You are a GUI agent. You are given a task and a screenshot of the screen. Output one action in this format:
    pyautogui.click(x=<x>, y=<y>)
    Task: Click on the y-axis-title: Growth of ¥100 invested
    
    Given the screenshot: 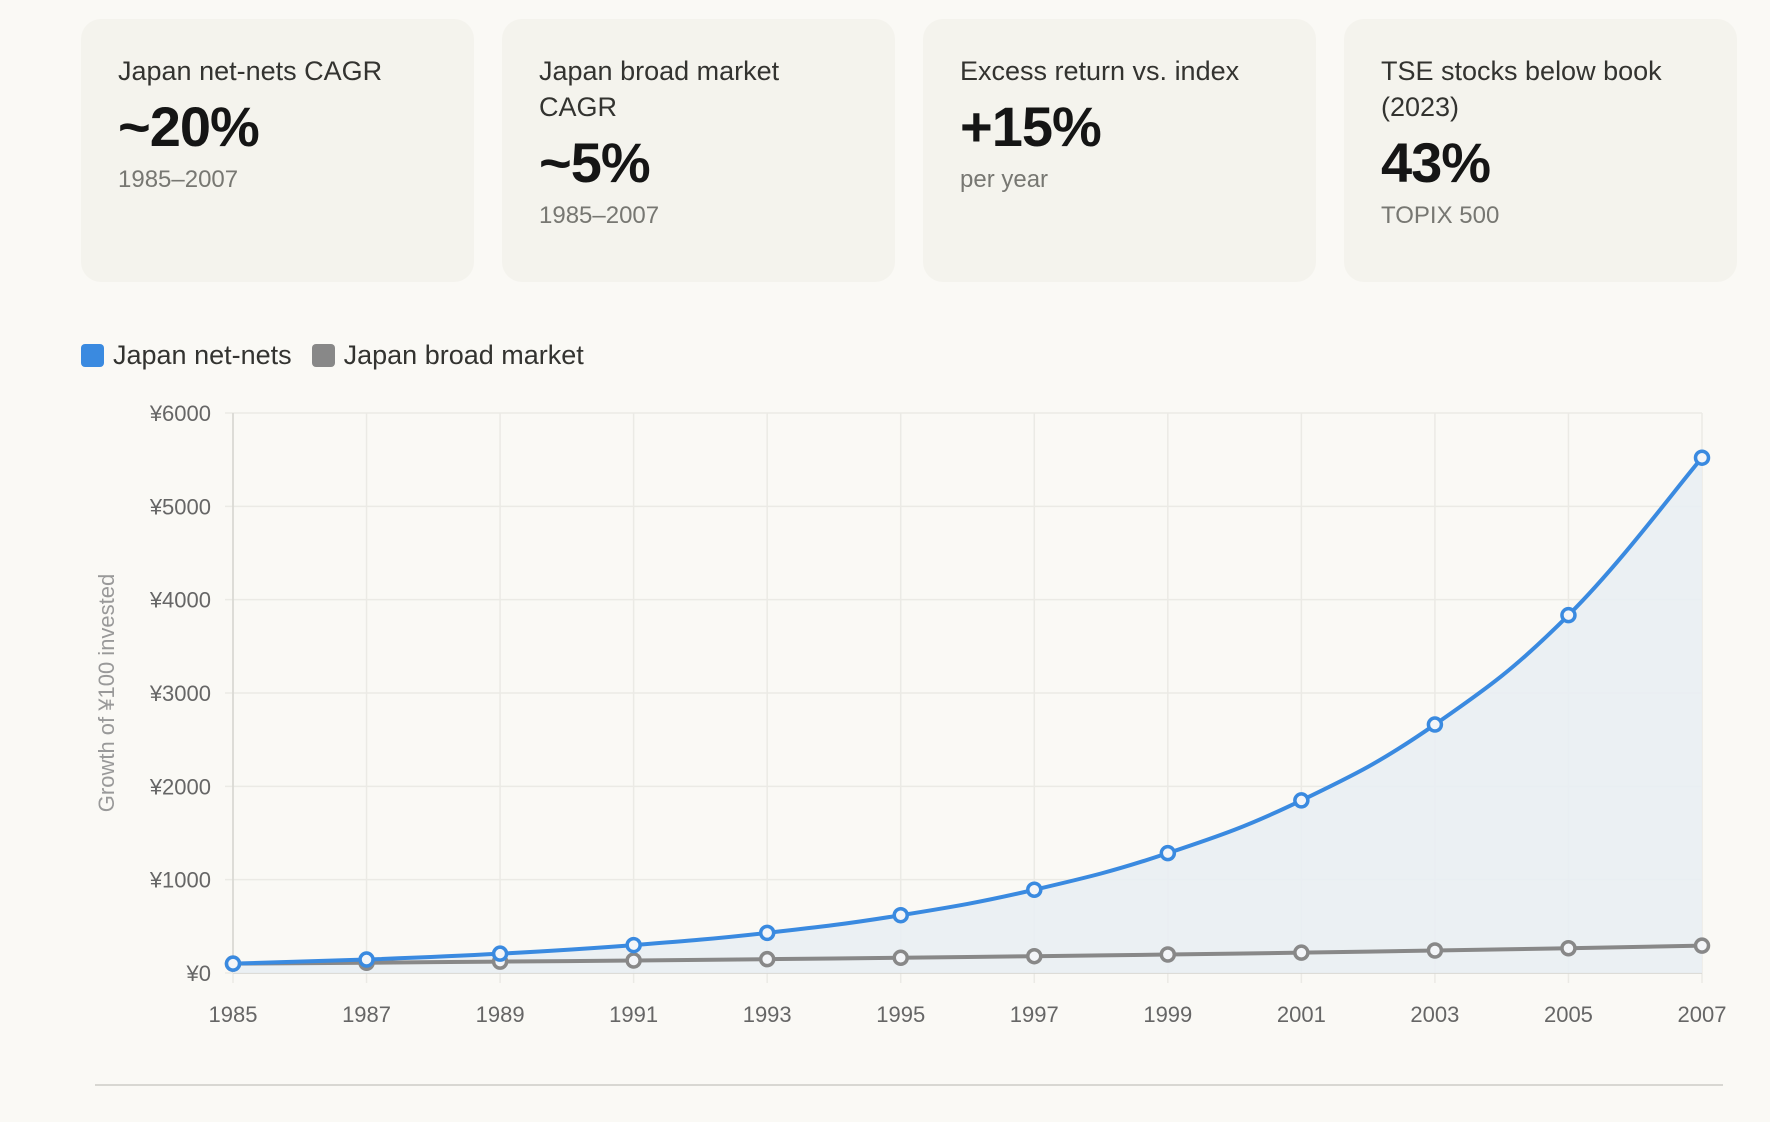 What is the action you would take?
    pyautogui.click(x=106, y=693)
    